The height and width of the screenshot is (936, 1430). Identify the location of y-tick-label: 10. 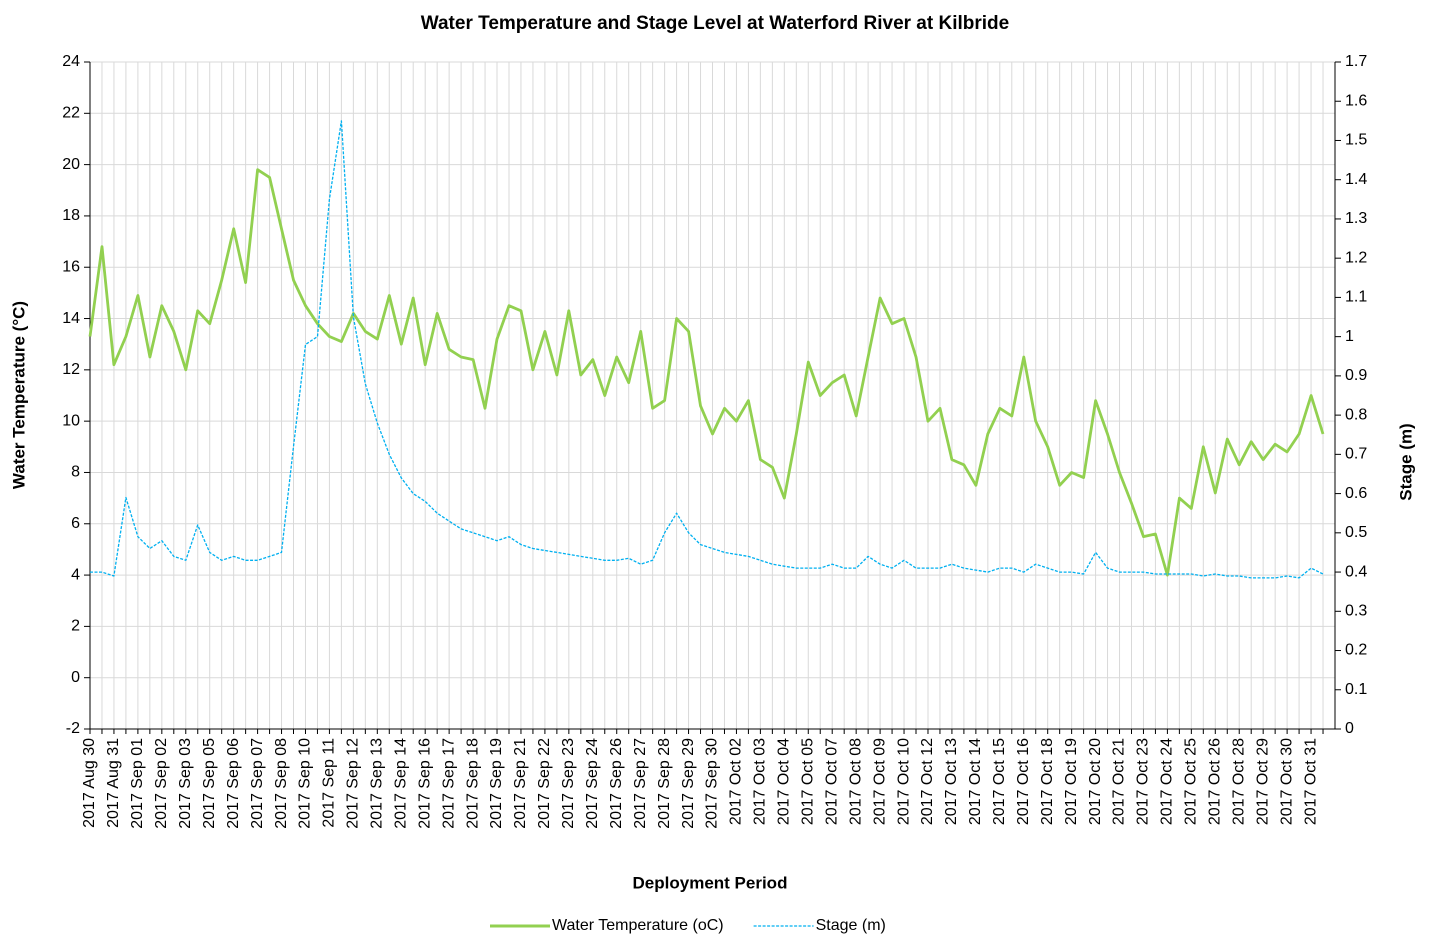
(71, 420).